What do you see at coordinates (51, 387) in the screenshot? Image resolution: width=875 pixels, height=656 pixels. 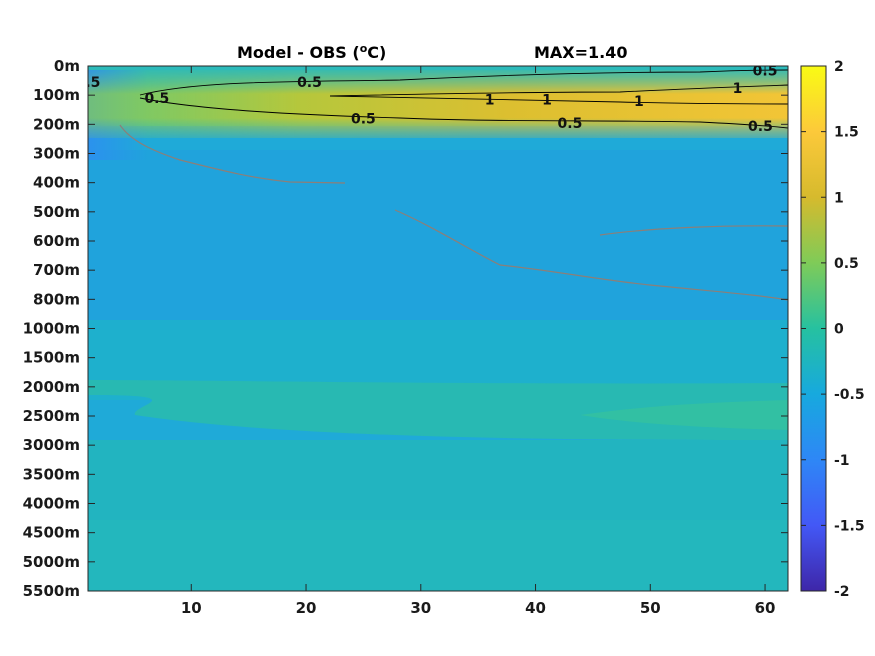 I see `y-tick-label: 2000m` at bounding box center [51, 387].